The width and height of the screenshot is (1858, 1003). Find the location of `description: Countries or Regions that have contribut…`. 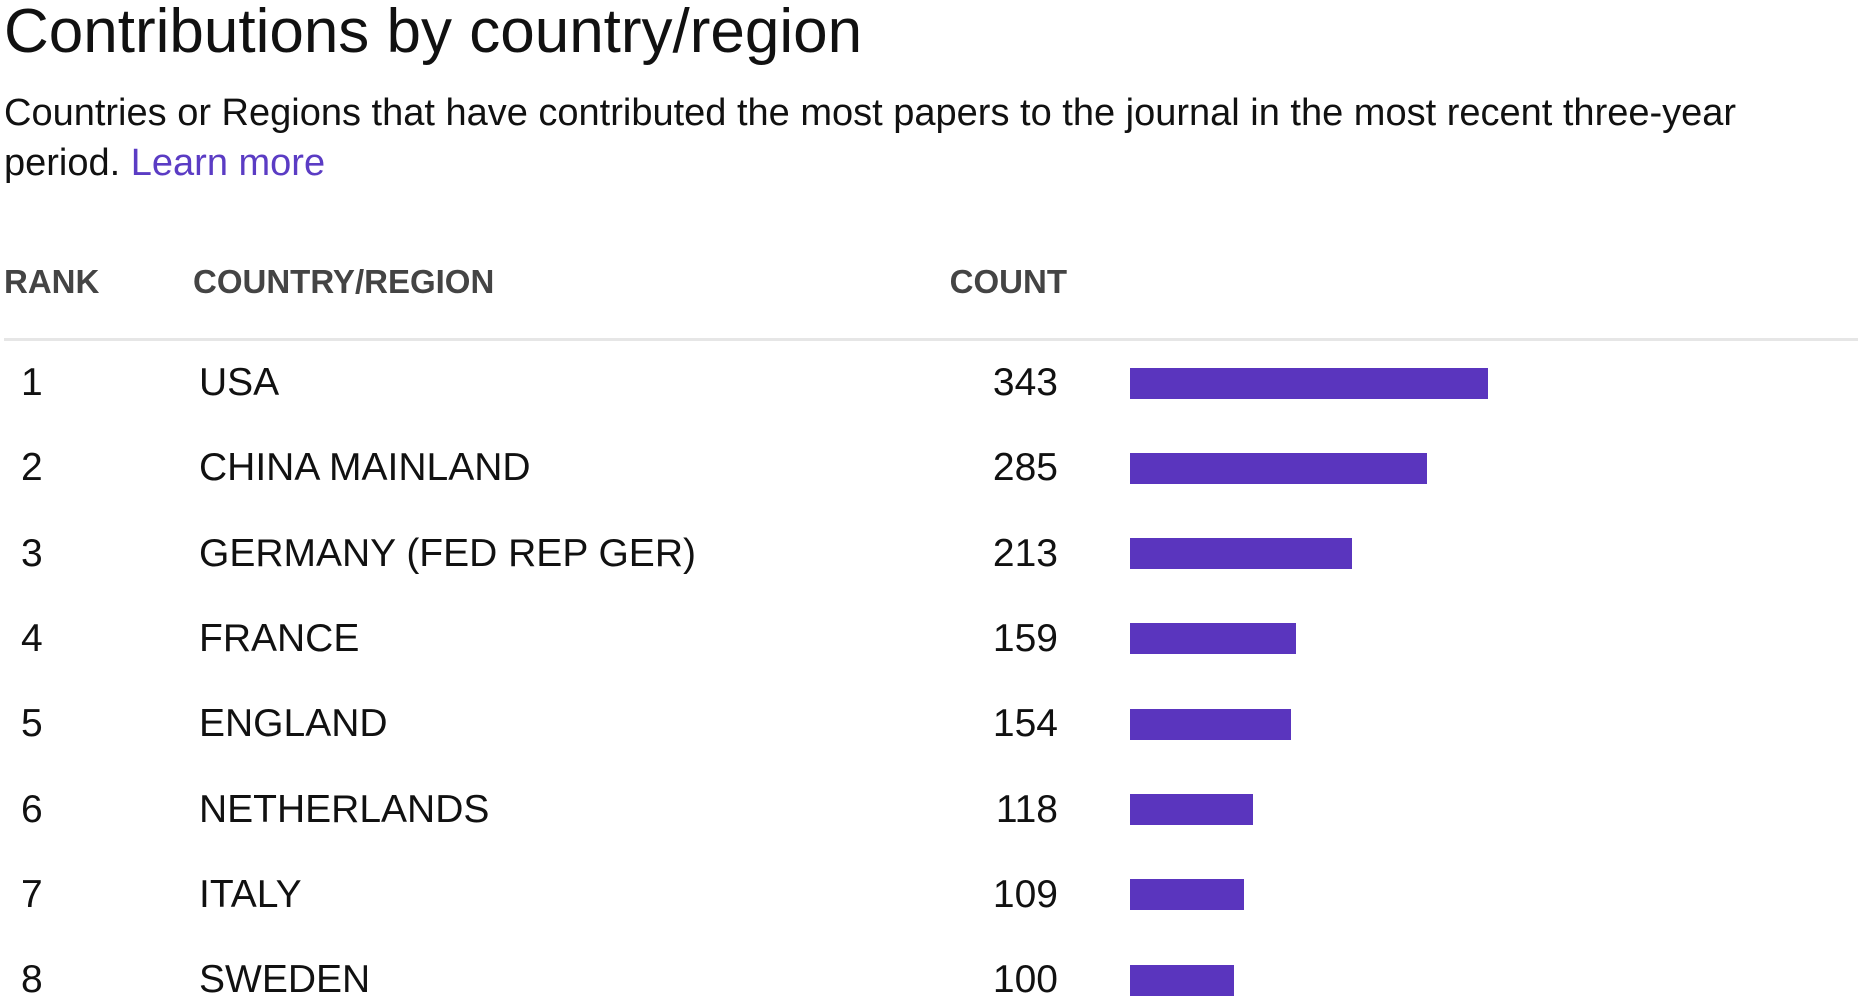

description: Countries or Regions that have contribut… is located at coordinates (870, 138).